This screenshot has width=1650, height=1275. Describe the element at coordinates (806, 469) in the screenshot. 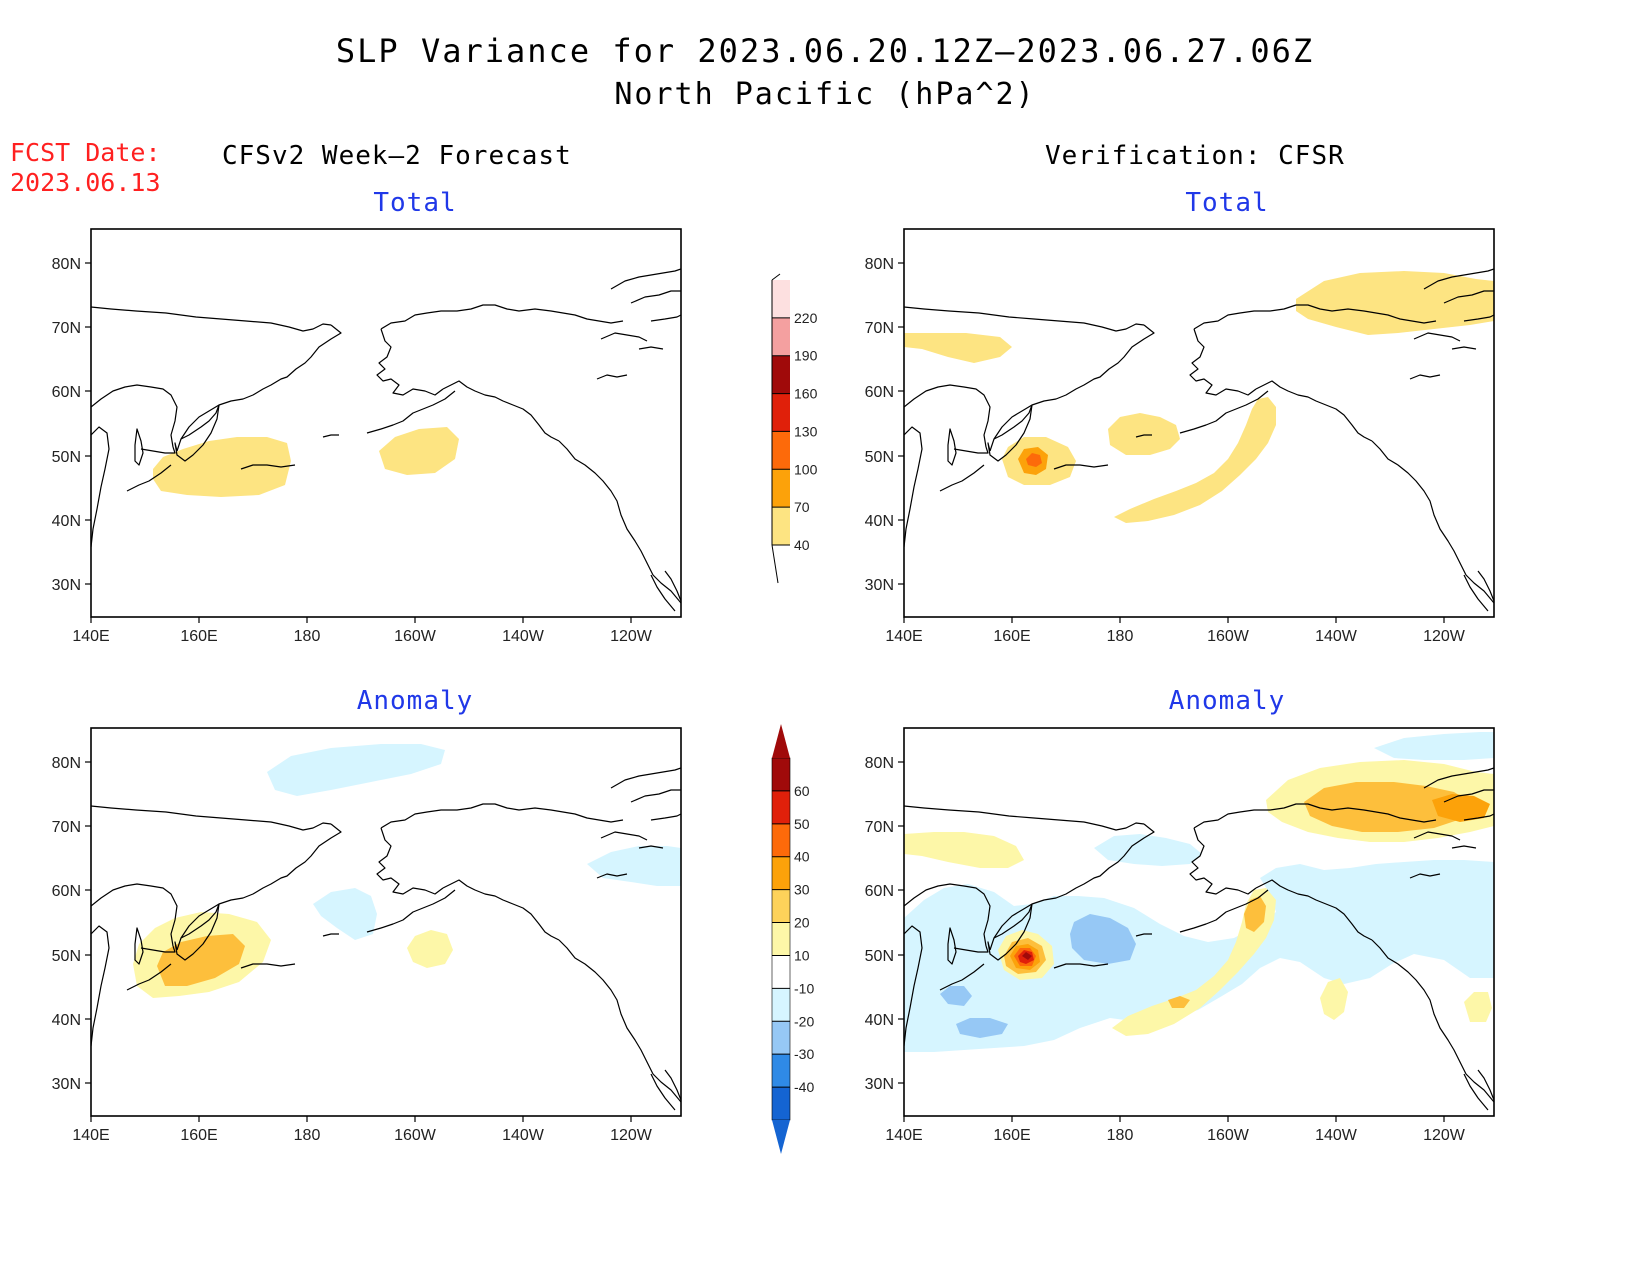

I see `colorbar-label: 100` at that location.